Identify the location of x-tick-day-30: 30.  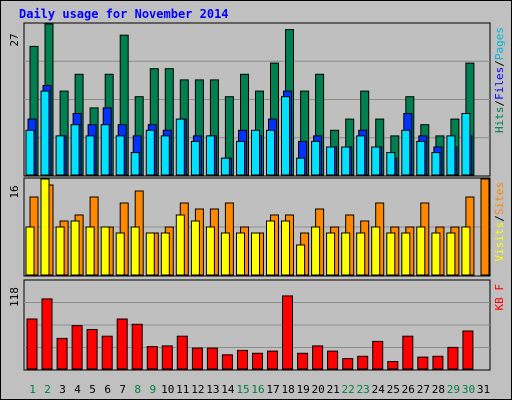
(468, 389).